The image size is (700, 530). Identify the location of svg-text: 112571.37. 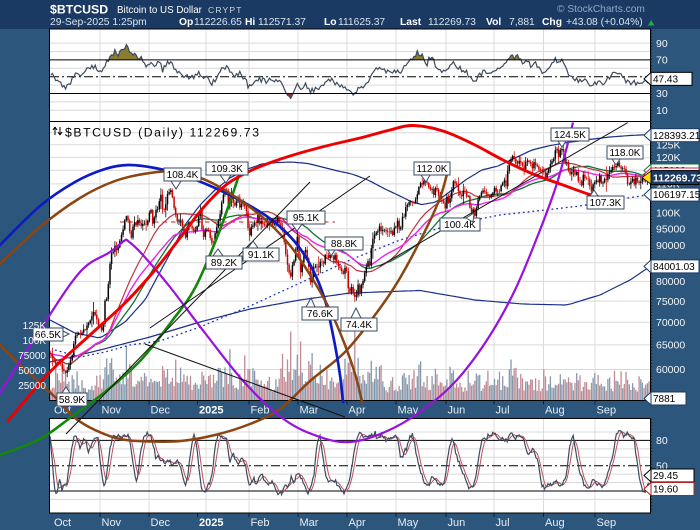
(282, 22).